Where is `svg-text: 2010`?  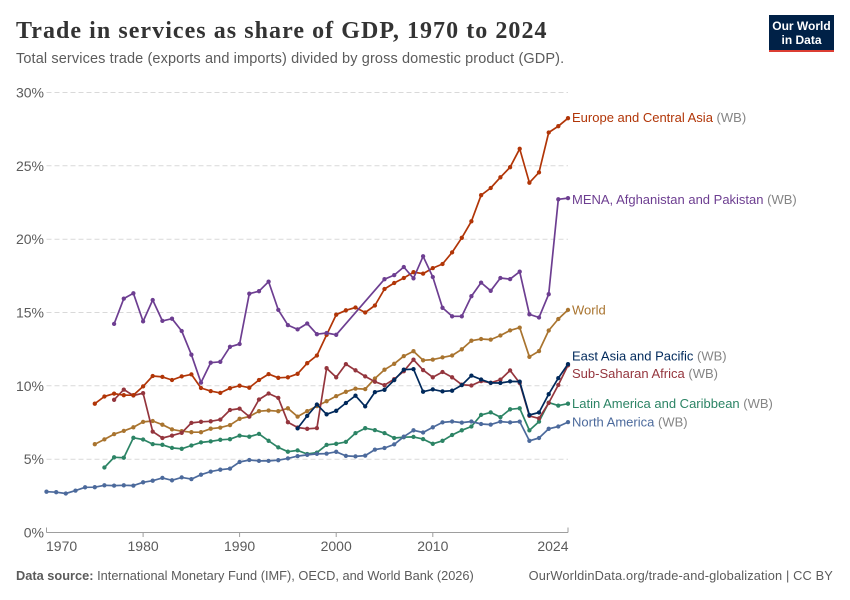
svg-text: 2010 is located at coordinates (432, 546).